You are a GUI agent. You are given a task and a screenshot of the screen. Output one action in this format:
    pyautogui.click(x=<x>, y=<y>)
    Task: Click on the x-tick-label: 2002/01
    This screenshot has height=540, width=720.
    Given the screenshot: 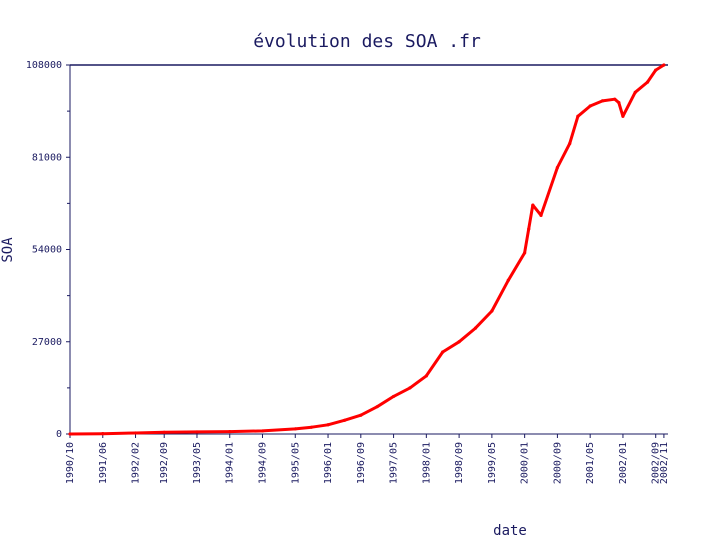 What is the action you would take?
    pyautogui.click(x=623, y=463)
    